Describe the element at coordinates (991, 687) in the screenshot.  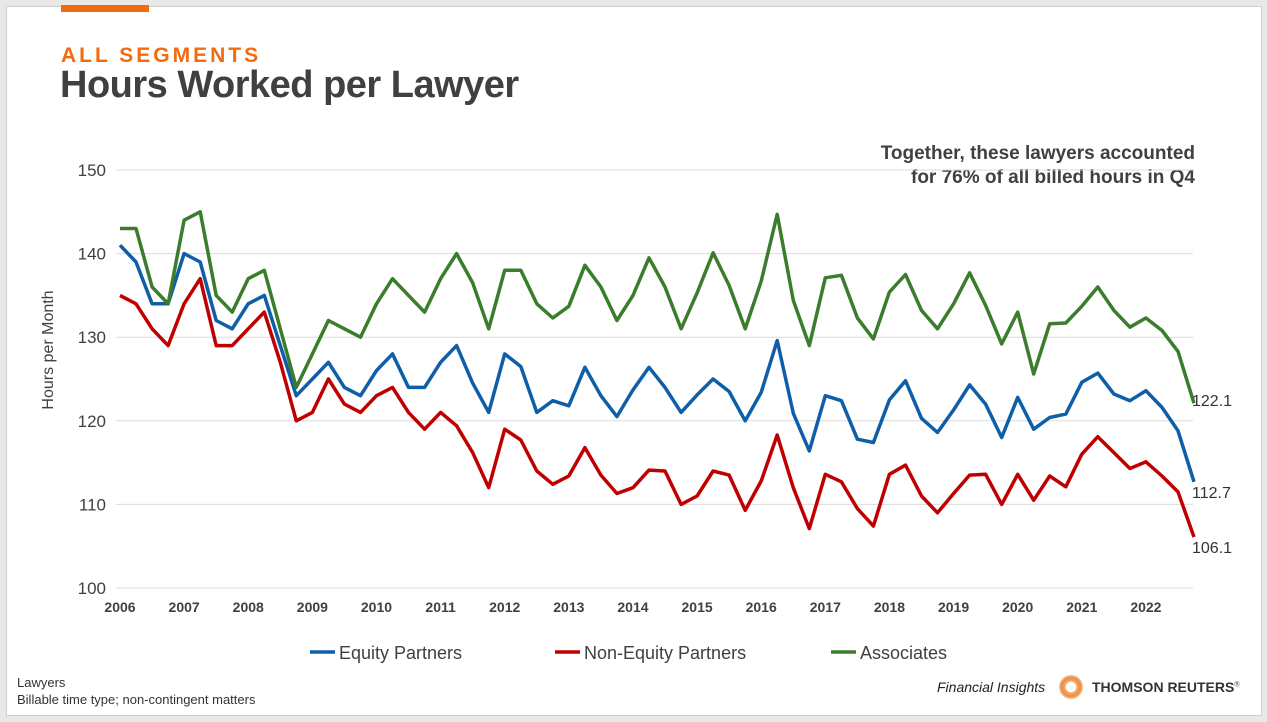
I see `brand-tagline: Financial Insights` at that location.